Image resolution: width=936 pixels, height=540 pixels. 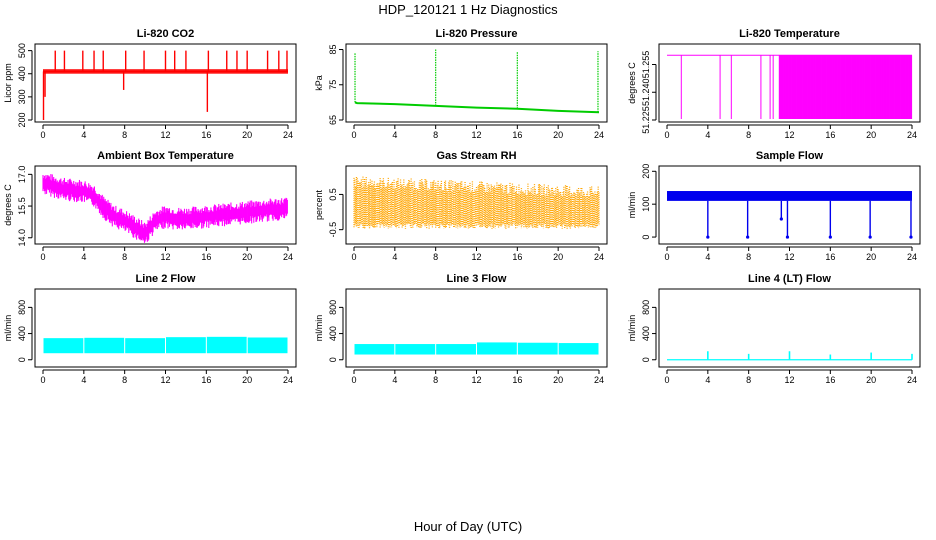 I want to click on y-axis-label: Licor ppm, so click(x=8, y=83).